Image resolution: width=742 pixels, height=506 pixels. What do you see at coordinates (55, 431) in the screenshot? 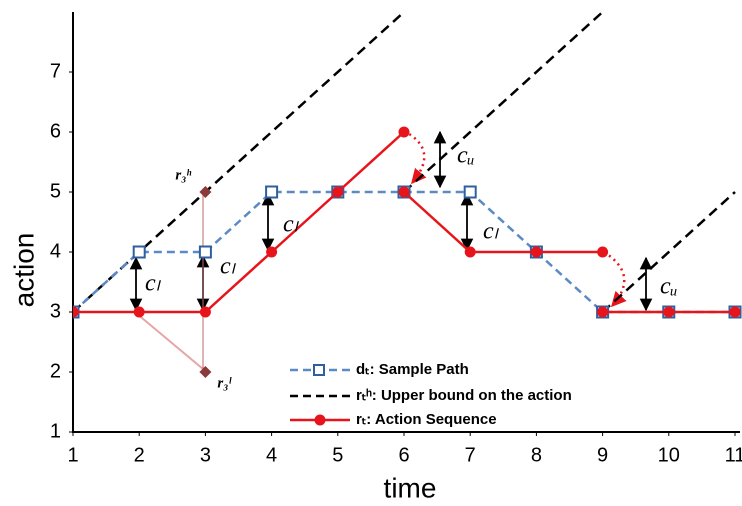
I see `y-tick-label: 1` at bounding box center [55, 431].